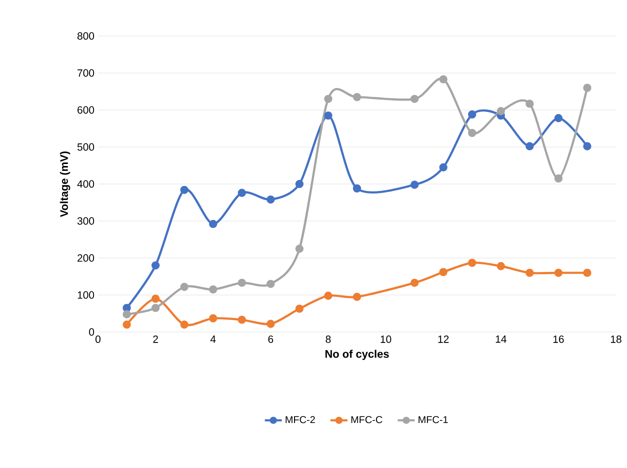  Describe the element at coordinates (366, 420) in the screenshot. I see `legend-label: MFC-C` at that location.